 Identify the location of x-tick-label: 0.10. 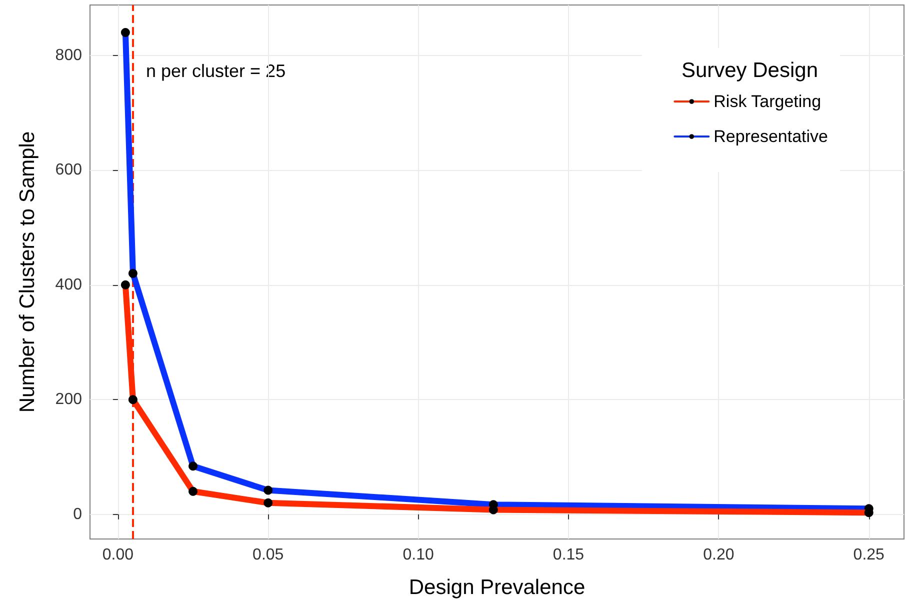
(418, 555).